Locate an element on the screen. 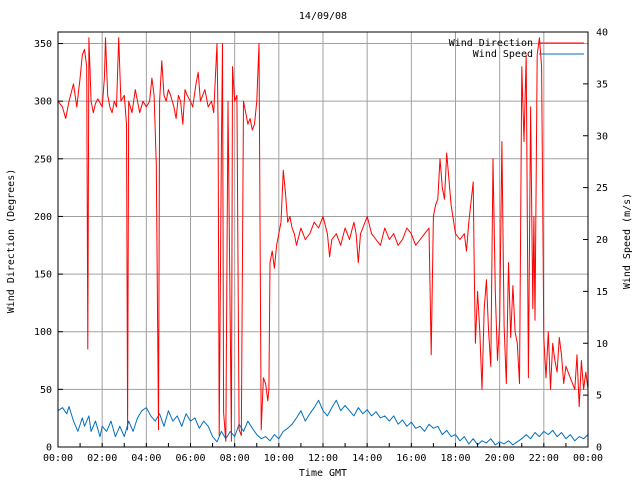  y-left-tick-label: 100 is located at coordinates (43, 332).